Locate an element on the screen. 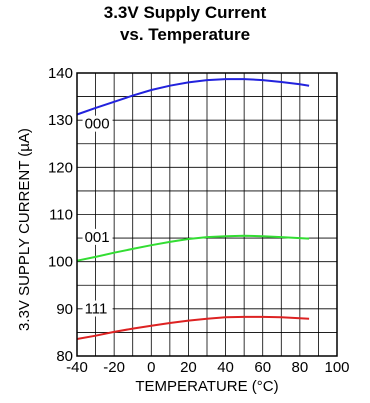  y-tick-label: 80 is located at coordinates (64, 356).